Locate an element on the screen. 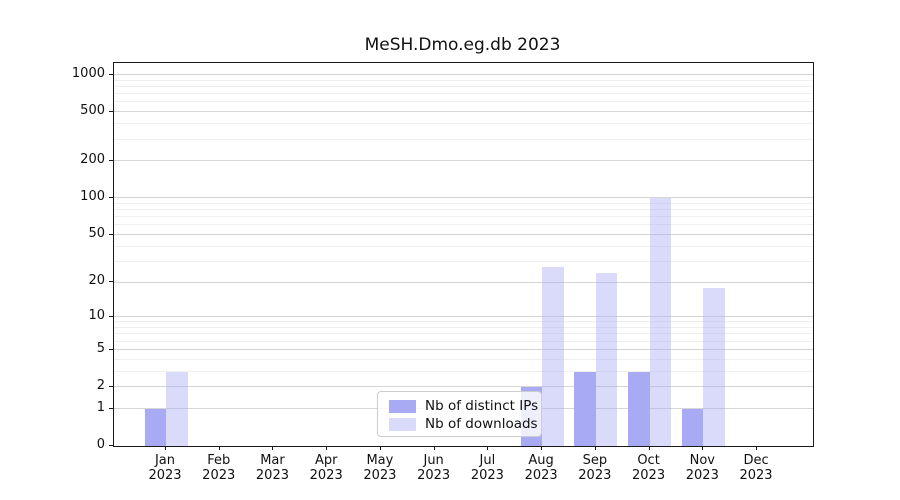  chart-title: MeSH.Dmo.eg.db 2023 is located at coordinates (462, 45).